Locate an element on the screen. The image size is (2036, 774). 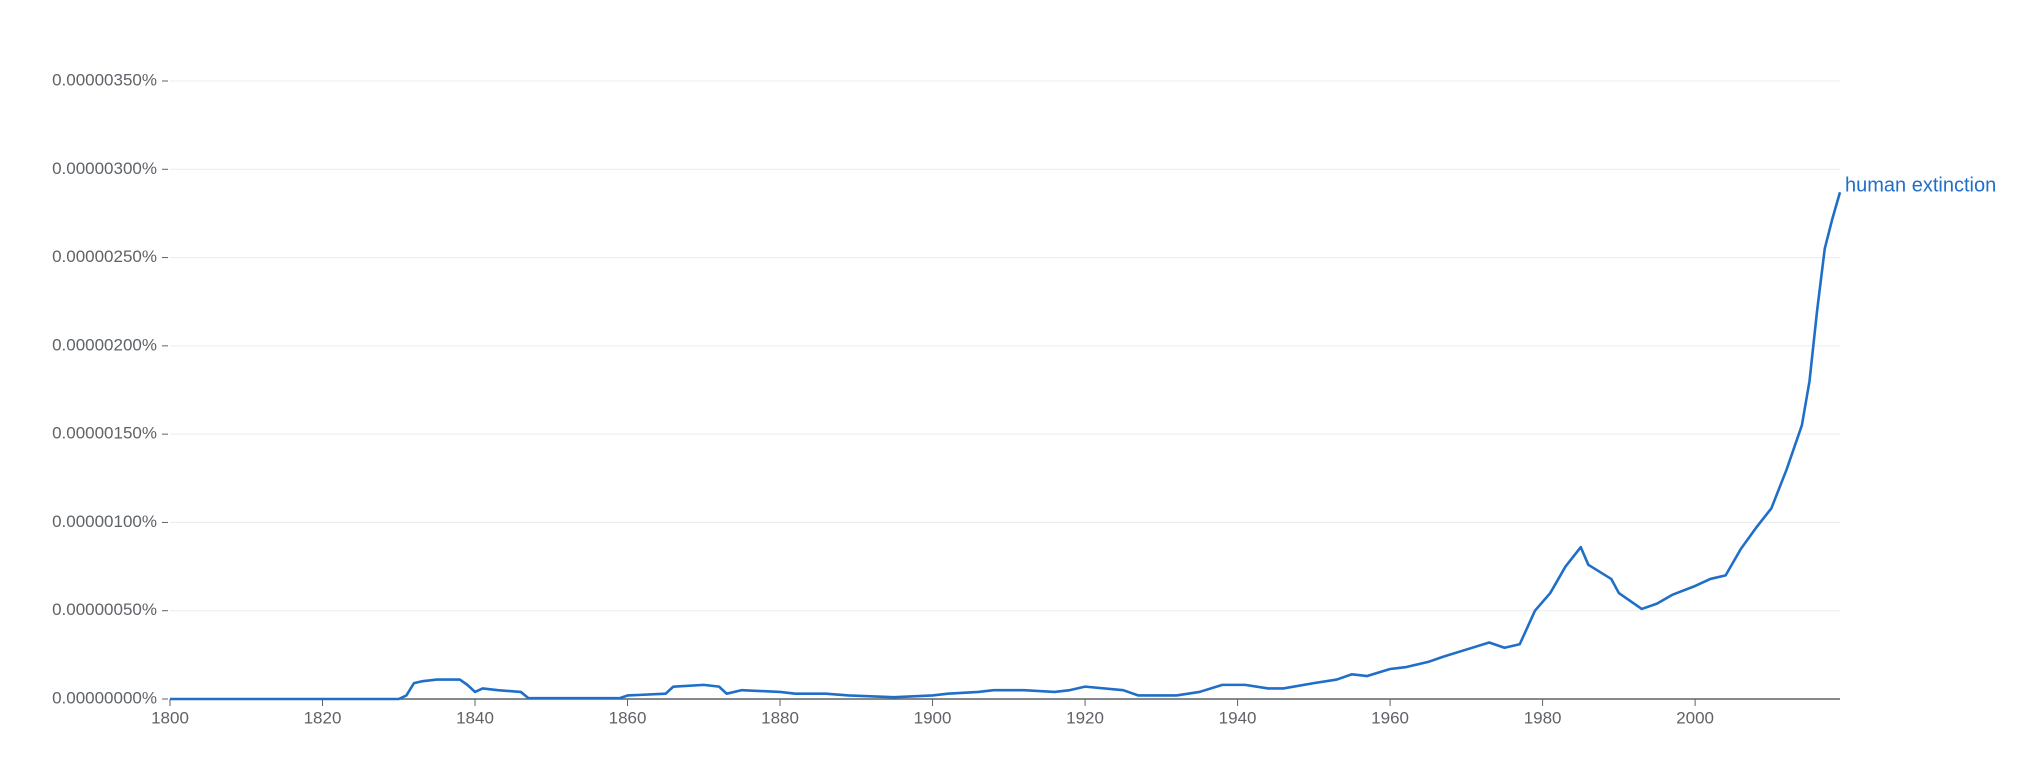
x-tick-label: 1880 is located at coordinates (780, 717).